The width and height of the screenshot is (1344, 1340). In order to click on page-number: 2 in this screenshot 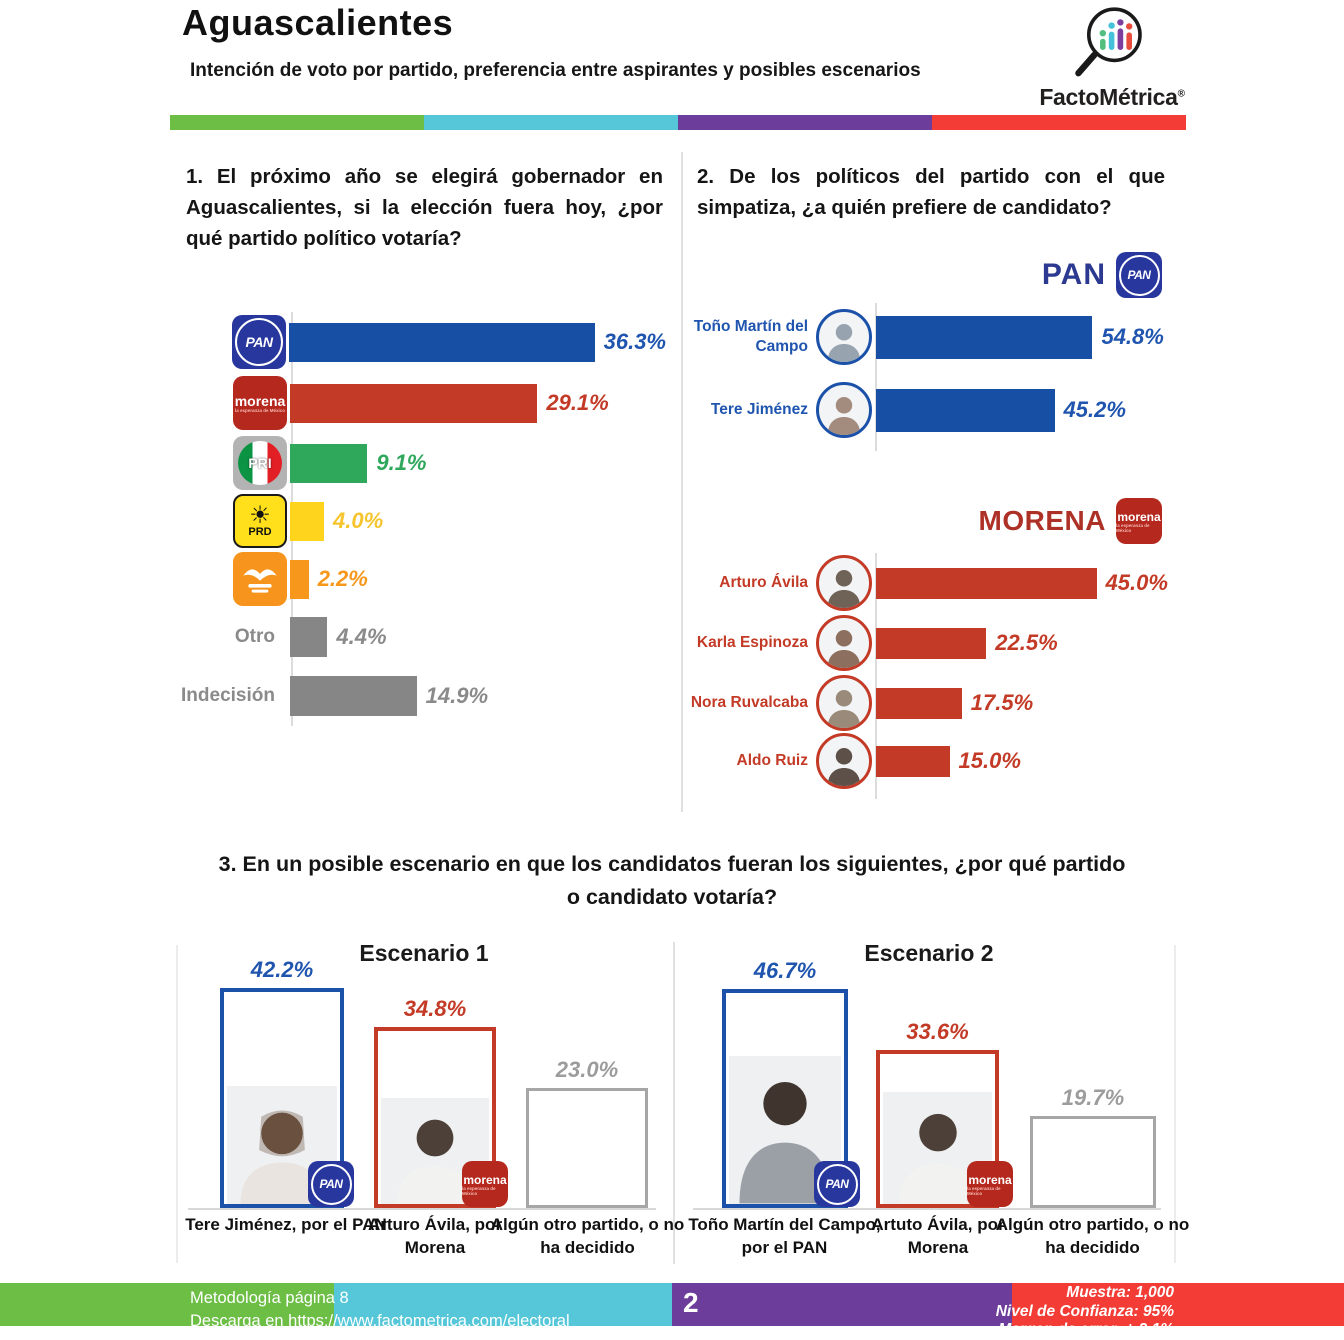, I will do `click(691, 1302)`.